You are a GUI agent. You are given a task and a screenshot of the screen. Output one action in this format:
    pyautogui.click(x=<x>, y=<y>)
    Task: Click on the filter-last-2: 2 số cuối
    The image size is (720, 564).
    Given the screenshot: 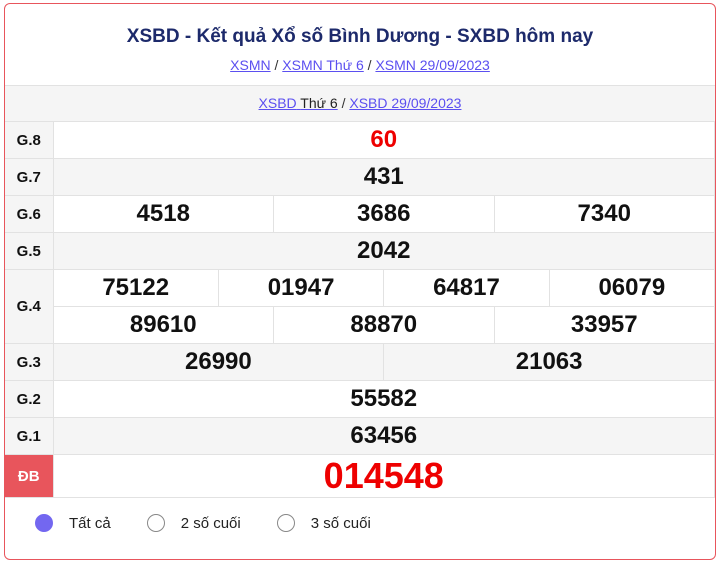 What is the action you would take?
    pyautogui.click(x=193, y=523)
    